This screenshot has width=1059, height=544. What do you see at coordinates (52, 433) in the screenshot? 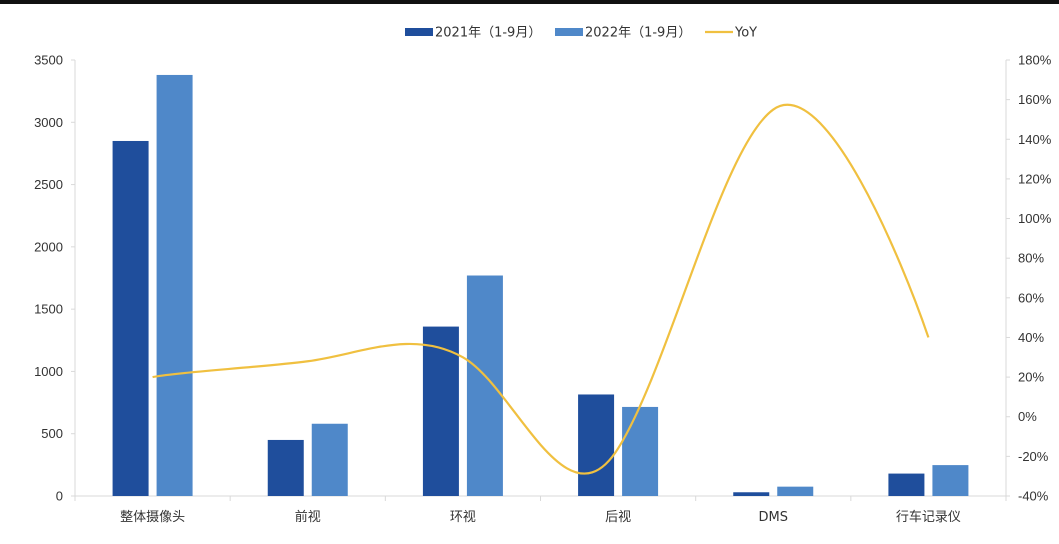
I see `left-tick-label: 500` at bounding box center [52, 433].